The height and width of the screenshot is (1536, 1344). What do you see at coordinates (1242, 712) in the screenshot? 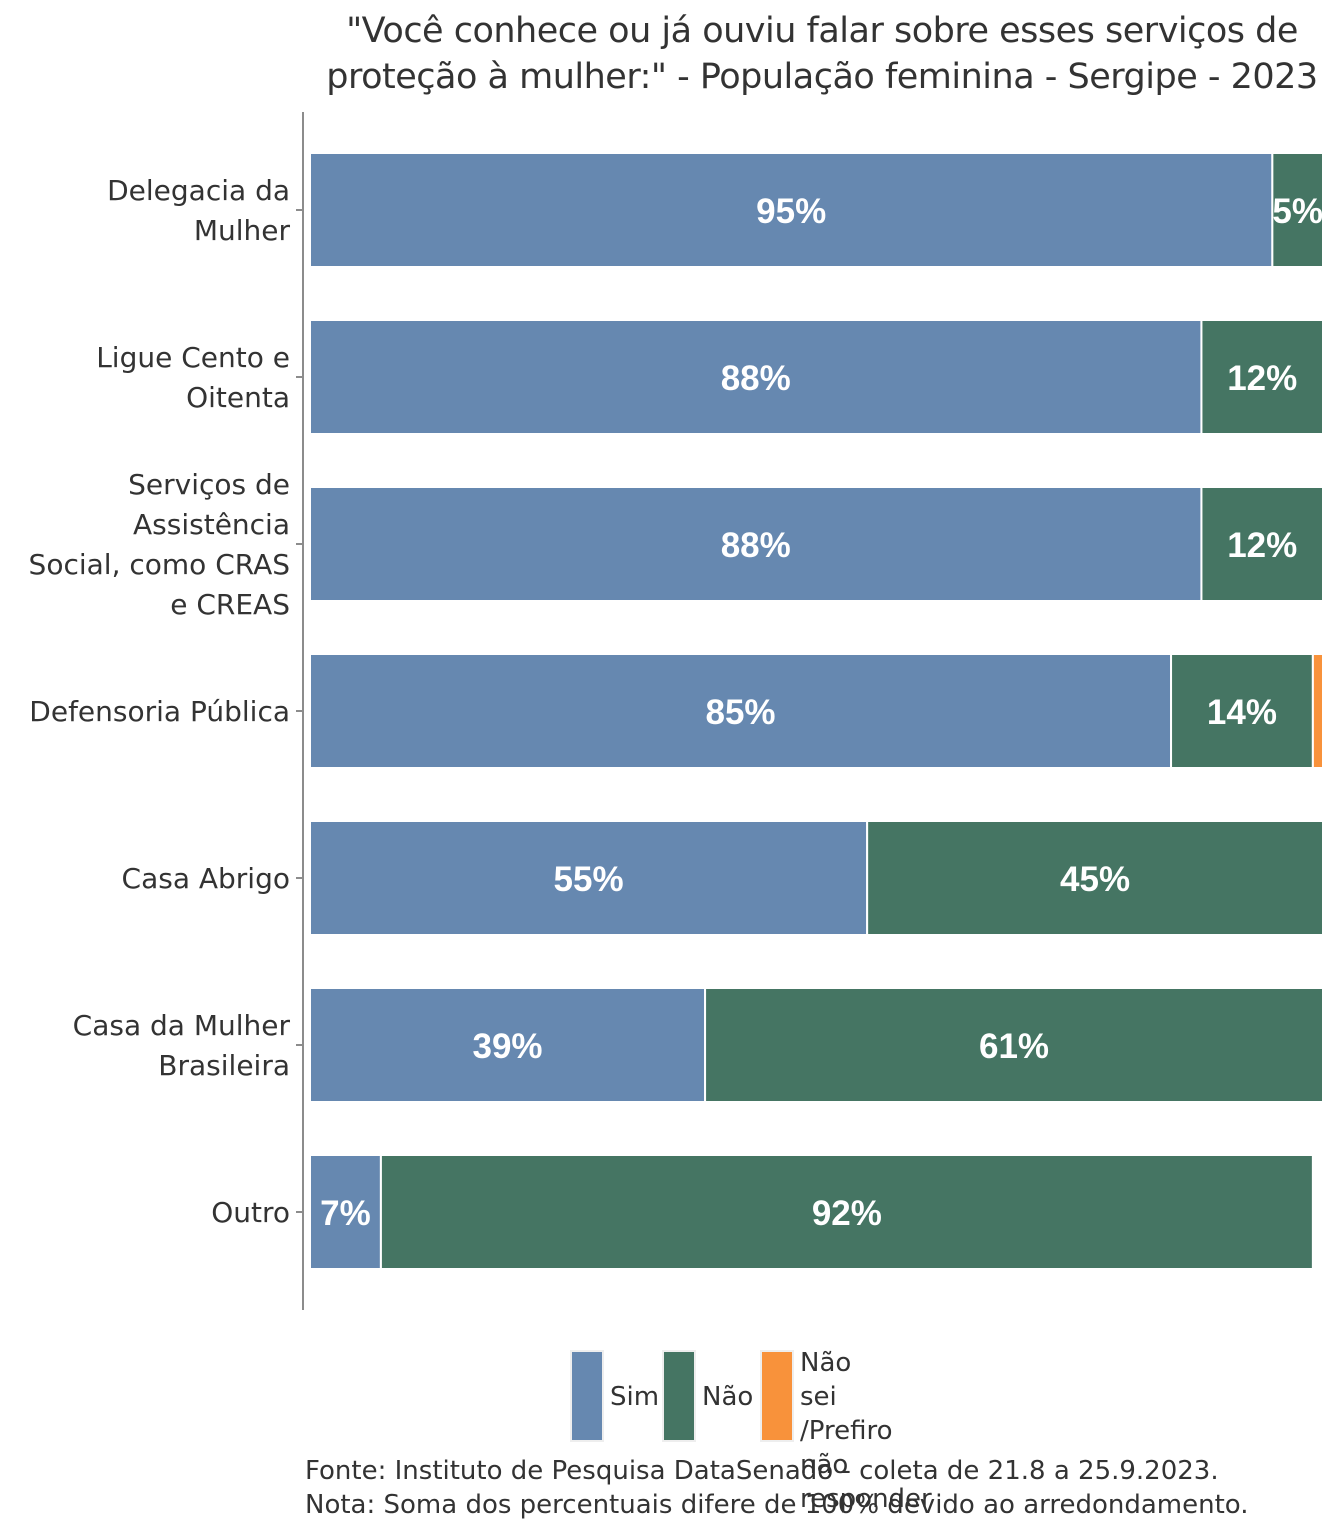
I see `bar-value-label: 14%` at bounding box center [1242, 712].